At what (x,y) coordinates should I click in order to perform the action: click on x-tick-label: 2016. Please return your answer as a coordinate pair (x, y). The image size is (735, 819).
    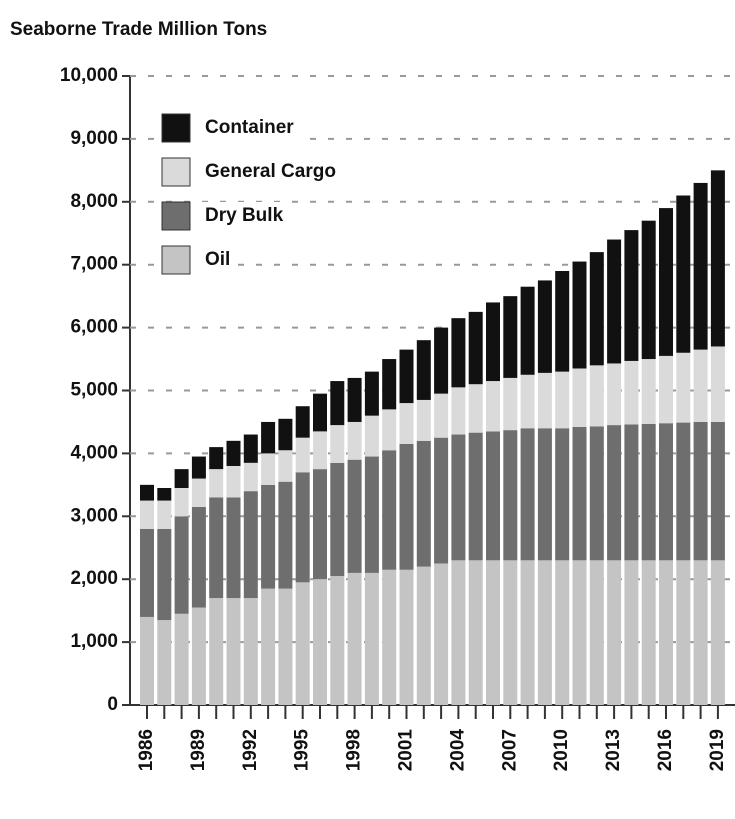
    Looking at the image, I should click on (665, 750).